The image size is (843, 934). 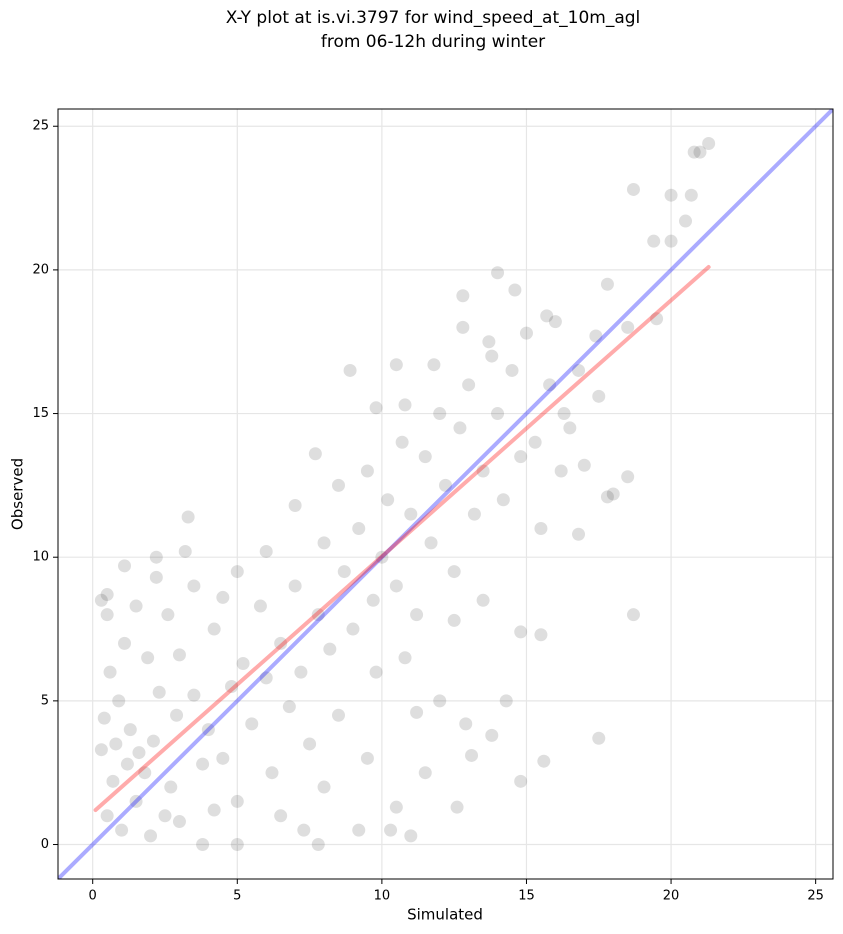 What do you see at coordinates (382, 896) in the screenshot?
I see `x-tick-label: 10` at bounding box center [382, 896].